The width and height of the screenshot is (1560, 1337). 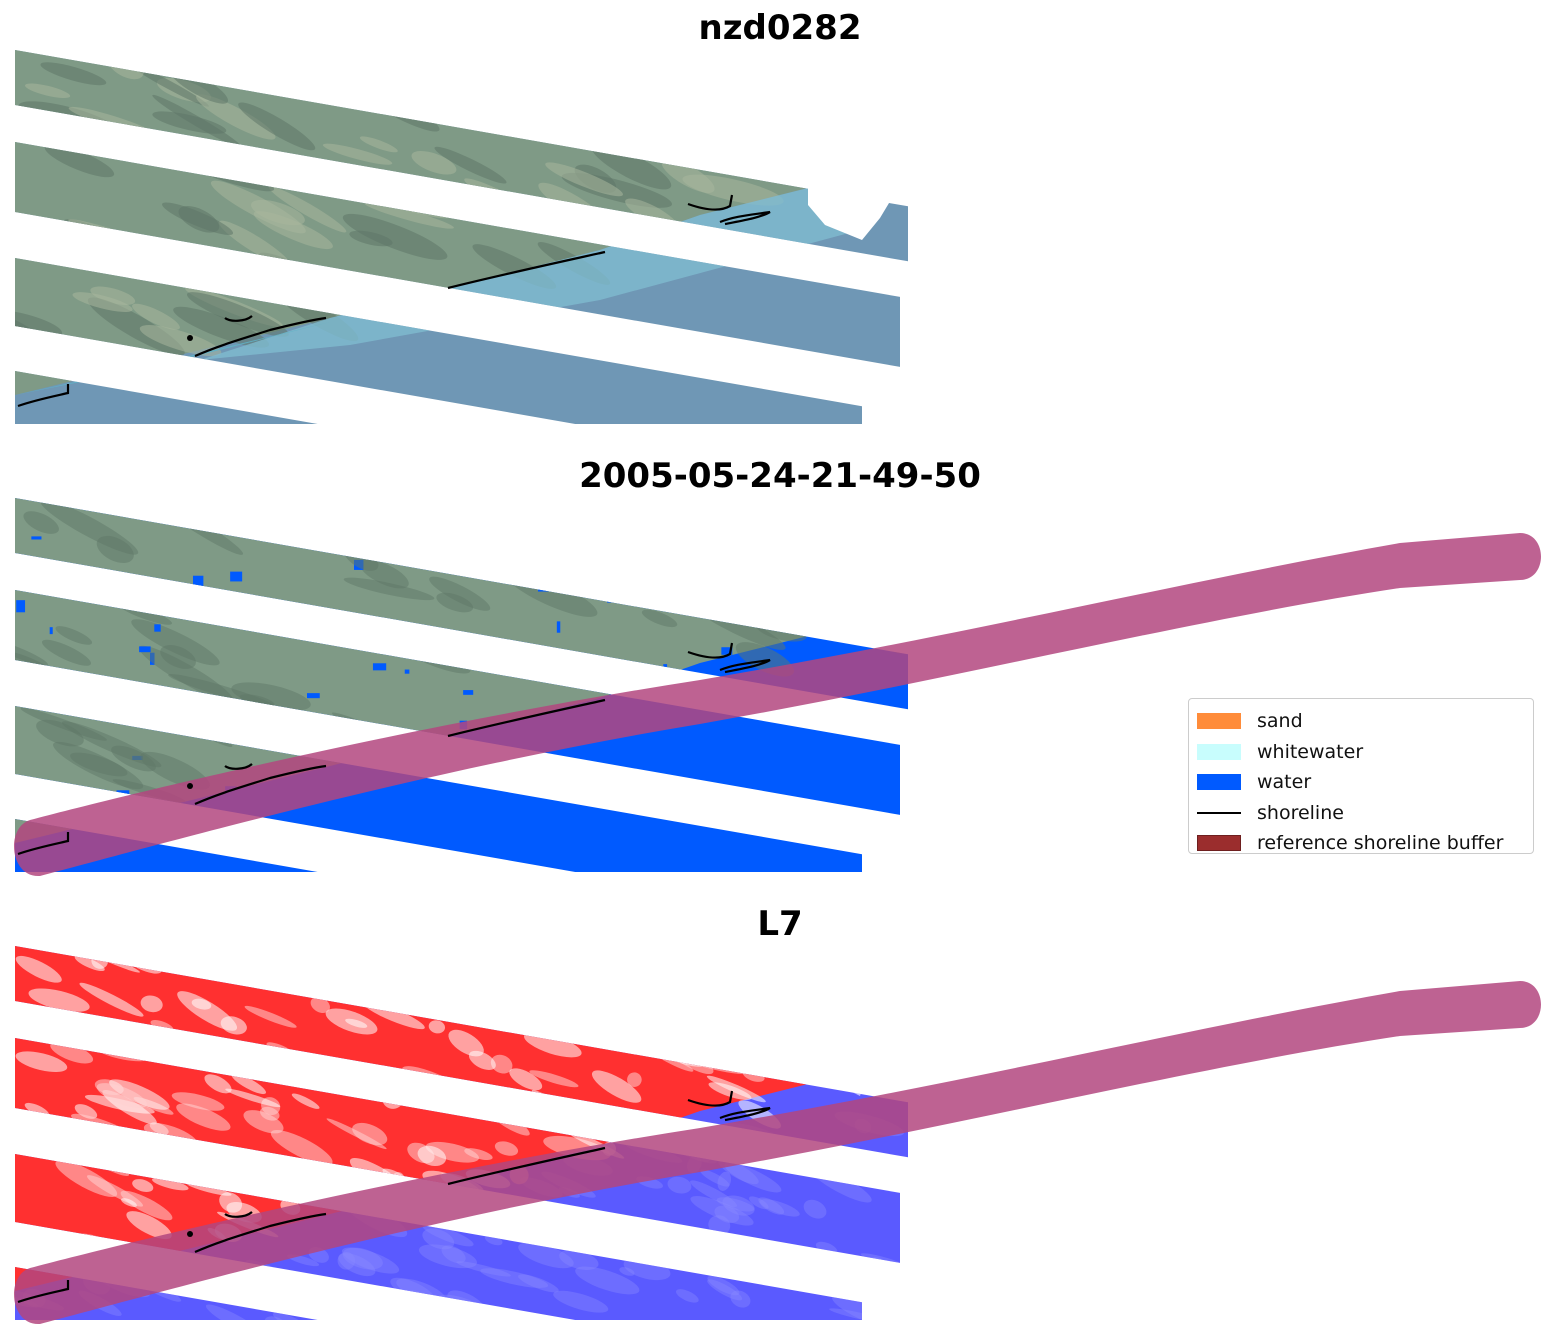 I want to click on panel-title-rgb: nzd0282, so click(x=780, y=28).